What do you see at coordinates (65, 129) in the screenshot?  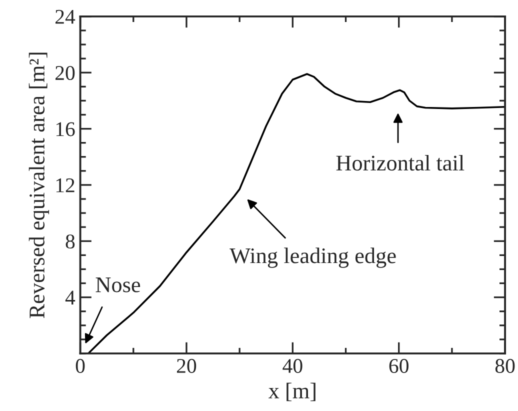 I see `y-tick-label: 16` at bounding box center [65, 129].